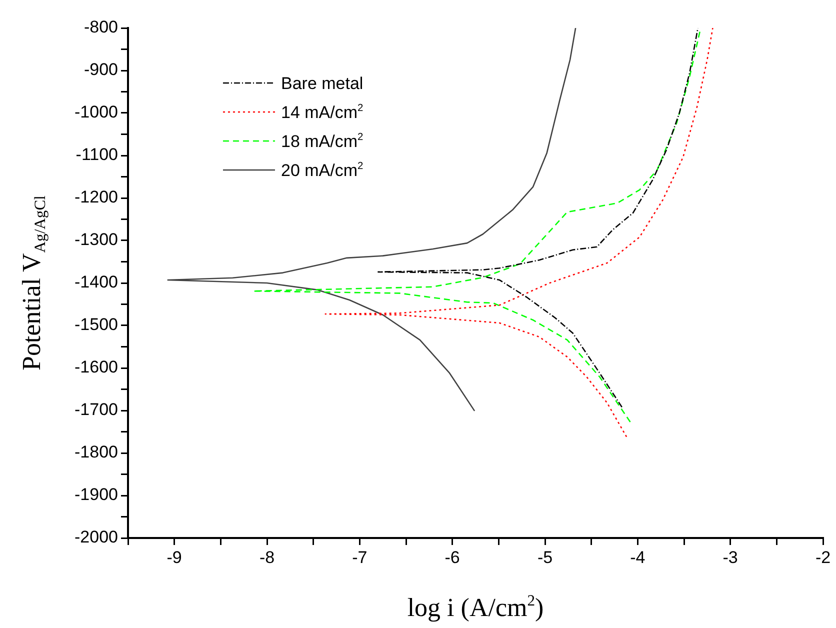 This screenshot has height=628, width=836. What do you see at coordinates (33, 282) in the screenshot?
I see `y-axis-title: Potential VAg/AgCl` at bounding box center [33, 282].